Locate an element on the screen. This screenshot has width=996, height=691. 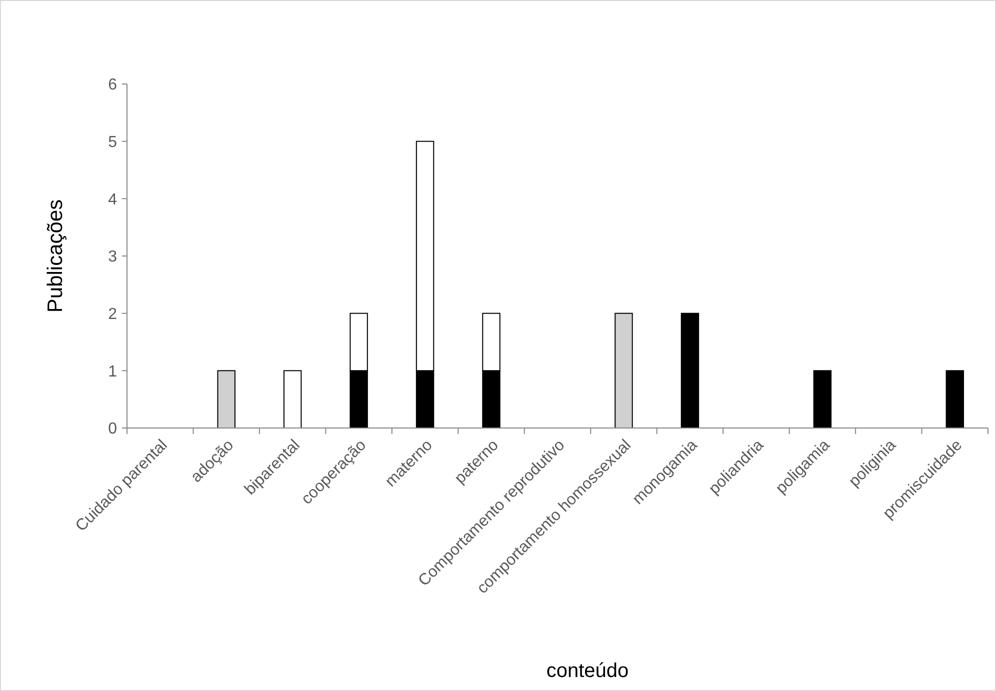
y-tick-label: 4 is located at coordinates (113, 199).